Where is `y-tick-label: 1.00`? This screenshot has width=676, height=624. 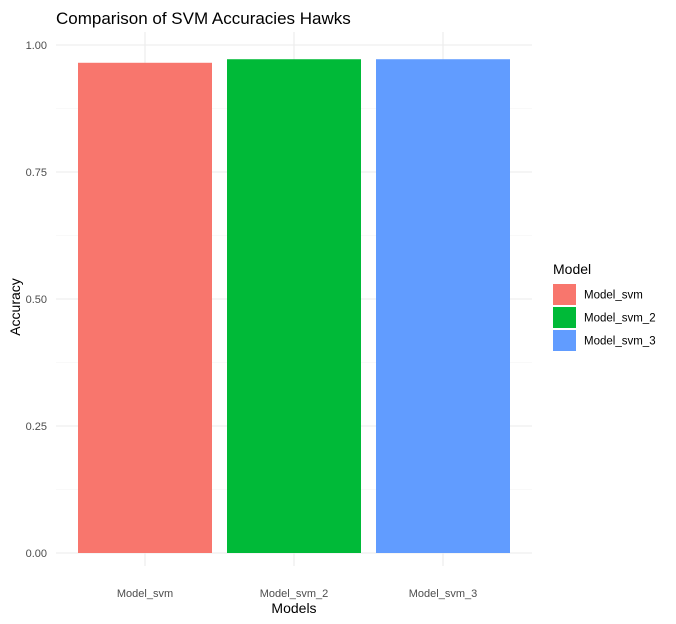 y-tick-label: 1.00 is located at coordinates (36, 46).